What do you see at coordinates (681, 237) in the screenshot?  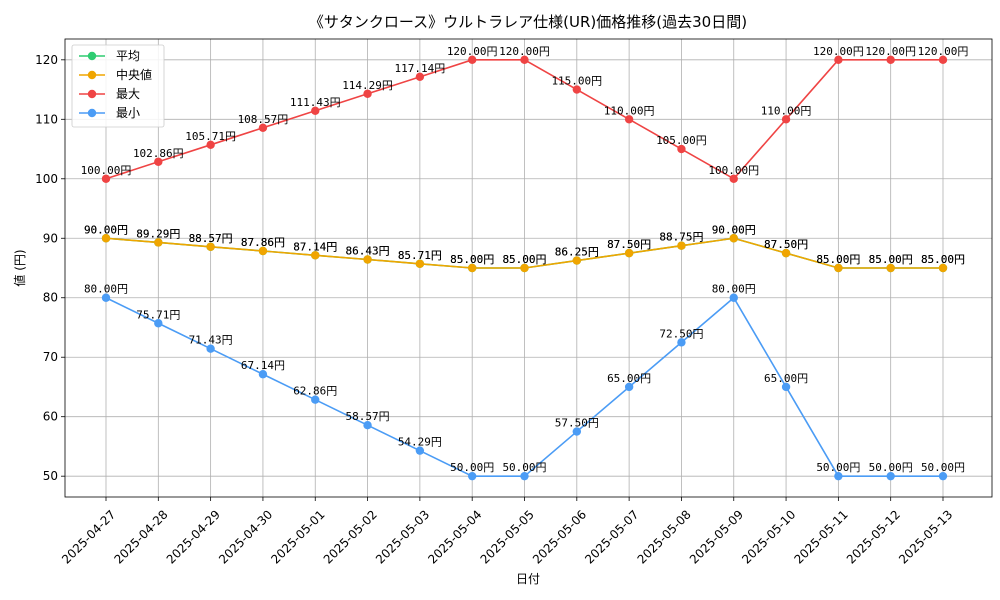 I see `data-label: 88.75円` at bounding box center [681, 237].